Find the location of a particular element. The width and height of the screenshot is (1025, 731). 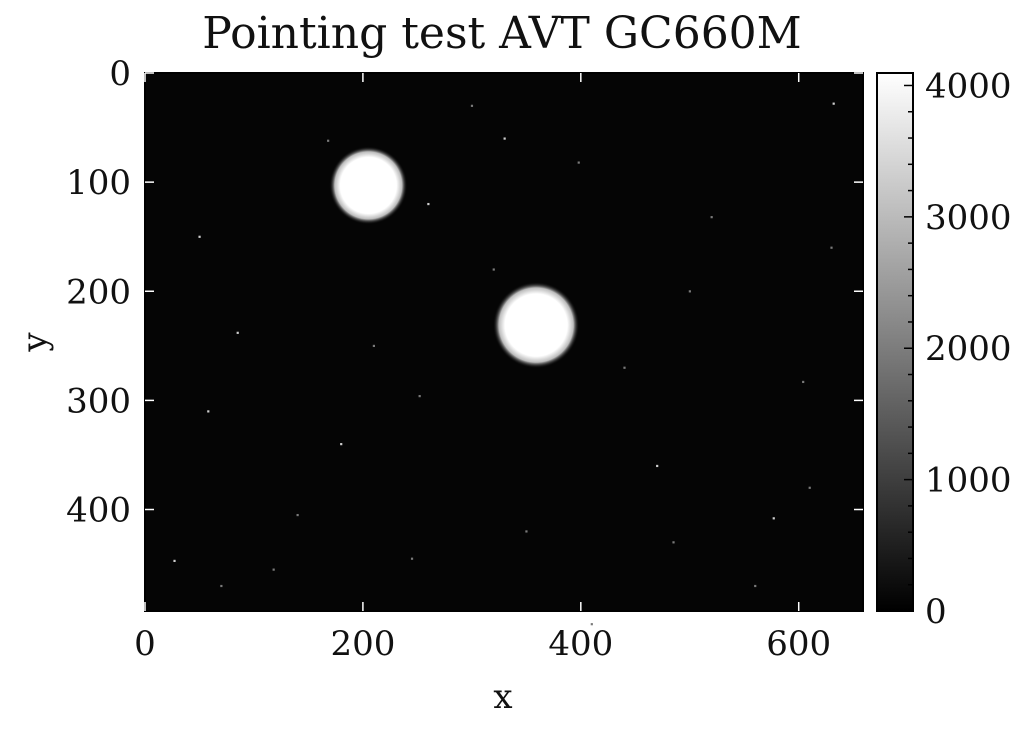

y-axis-label: y is located at coordinates (35, 342).